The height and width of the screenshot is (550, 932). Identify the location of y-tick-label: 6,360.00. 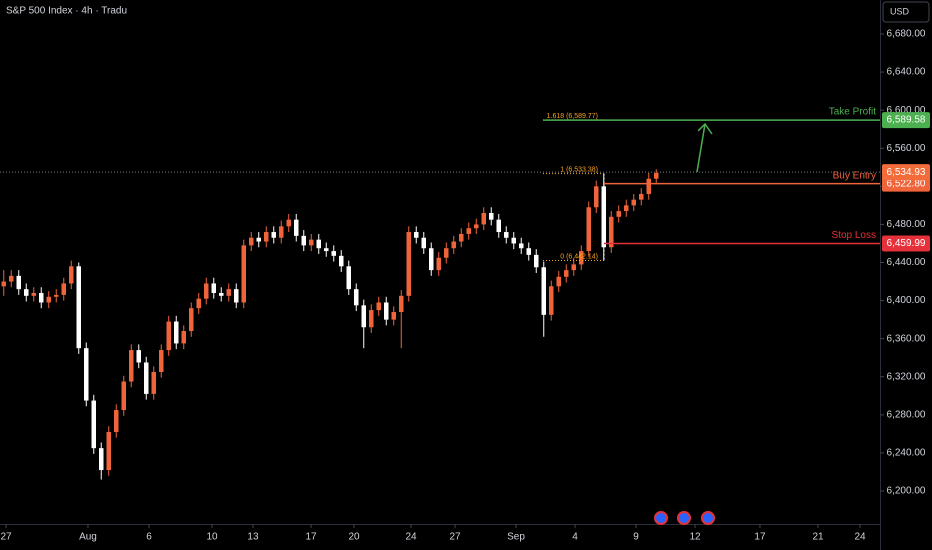
(906, 338).